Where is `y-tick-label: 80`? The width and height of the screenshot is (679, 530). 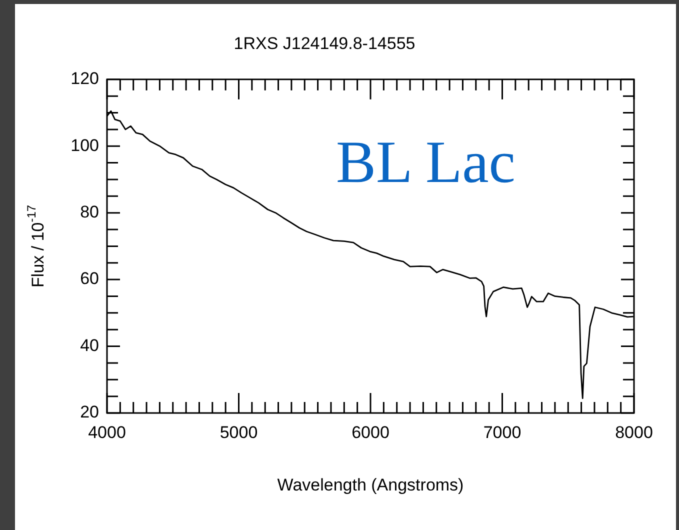 y-tick-label: 80 is located at coordinates (89, 212).